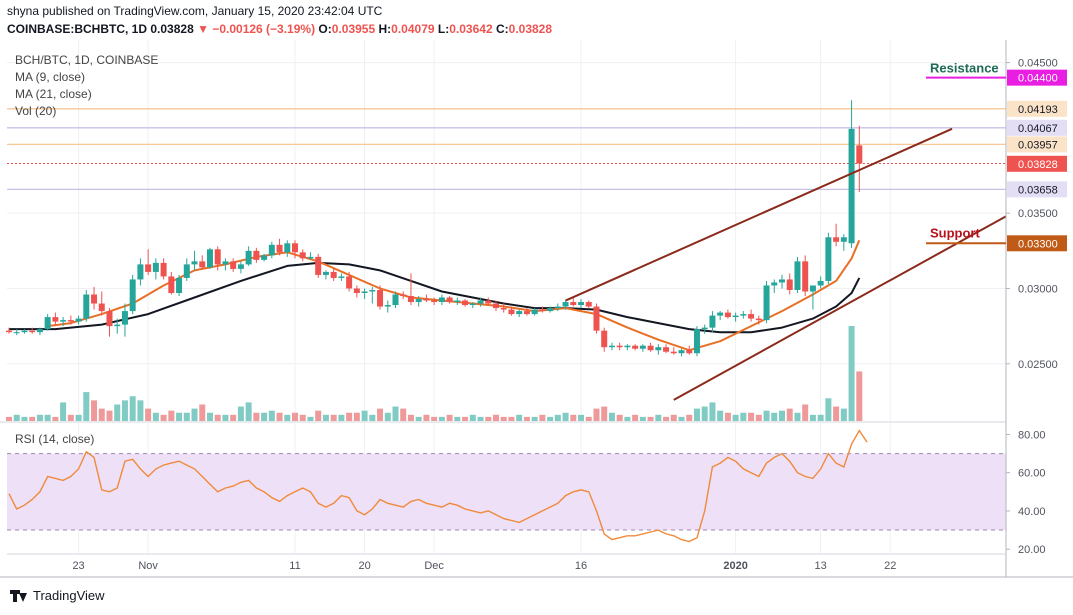 Image resolution: width=1073 pixels, height=615 pixels. What do you see at coordinates (87, 60) in the screenshot?
I see `legend-title: BCH/BTC, 1D, COINBASE` at bounding box center [87, 60].